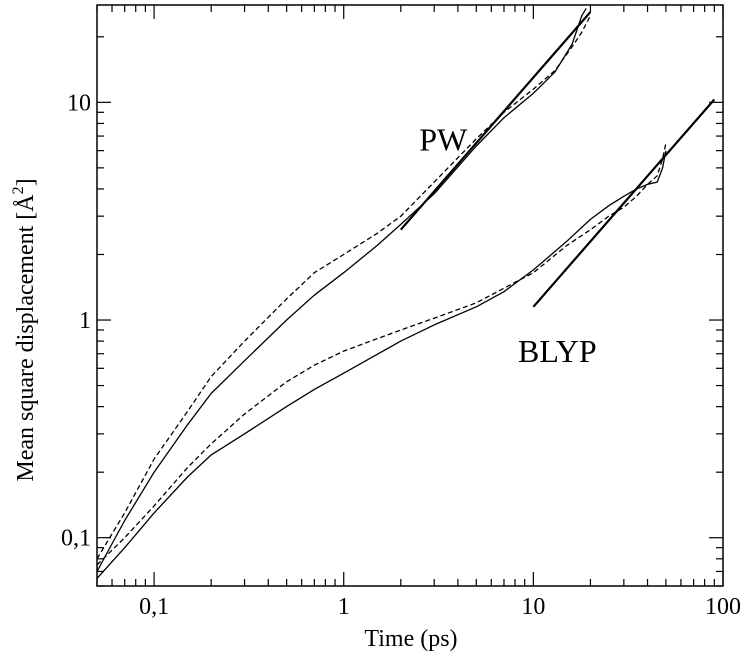 Image resolution: width=747 pixels, height=659 pixels. I want to click on y-tick-label: 10, so click(79, 103).